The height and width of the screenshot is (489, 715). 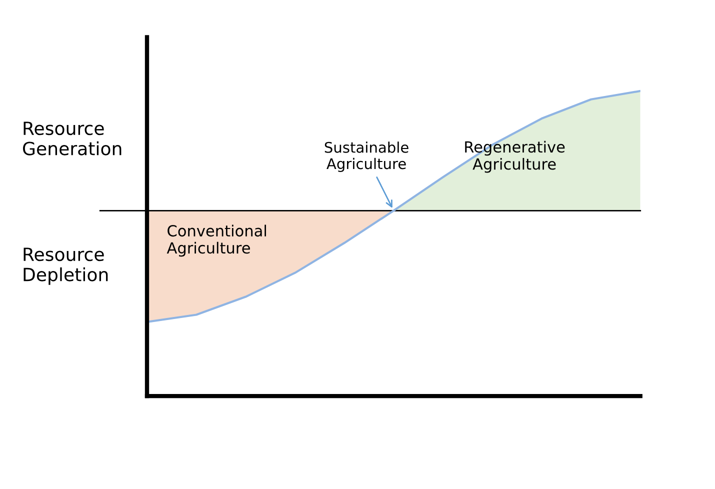 What do you see at coordinates (216, 240) in the screenshot?
I see `annotation: Conventional Agriculture` at bounding box center [216, 240].